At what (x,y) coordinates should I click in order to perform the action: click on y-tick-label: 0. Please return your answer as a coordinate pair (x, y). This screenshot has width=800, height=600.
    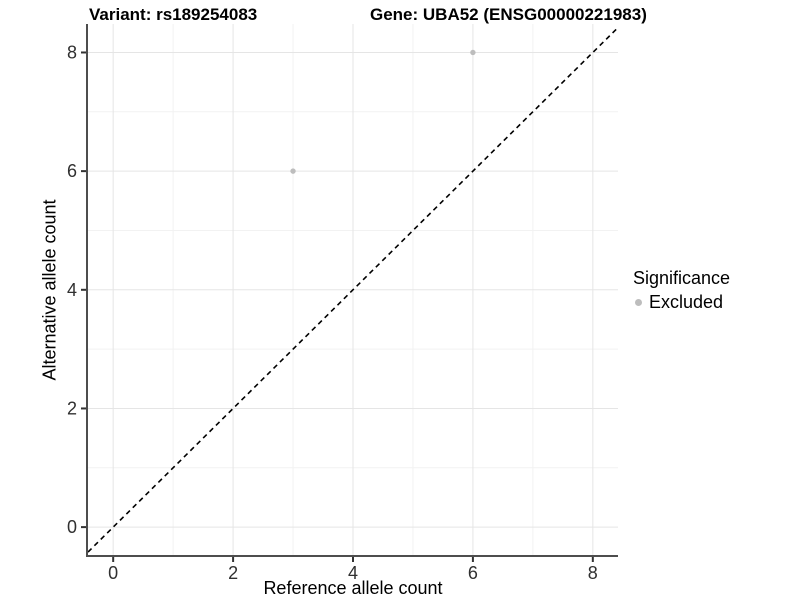
    Looking at the image, I should click on (72, 527).